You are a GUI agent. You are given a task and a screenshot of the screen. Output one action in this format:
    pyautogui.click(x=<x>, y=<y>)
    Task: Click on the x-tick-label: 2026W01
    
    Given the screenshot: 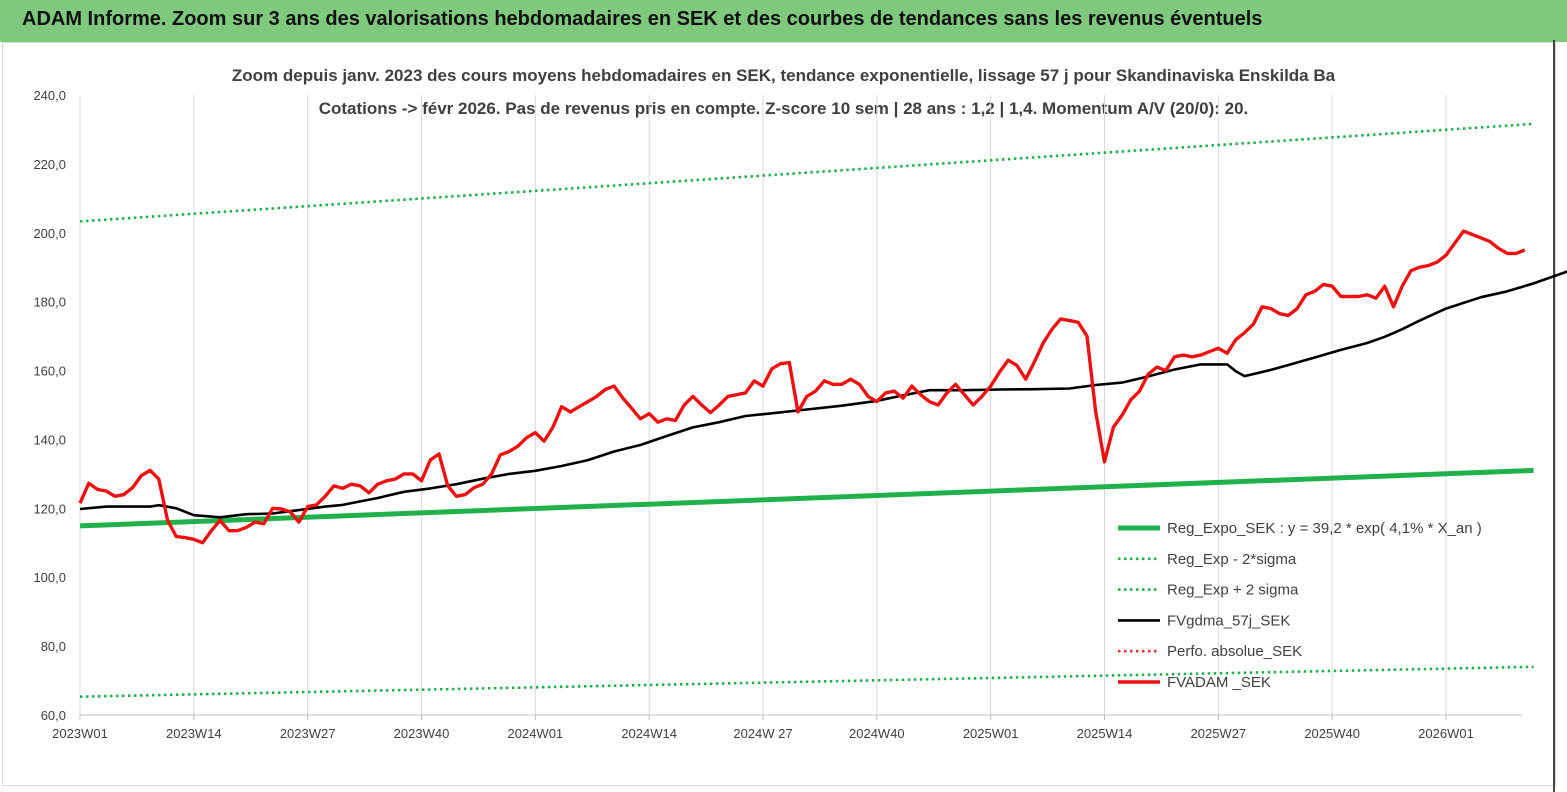 What is the action you would take?
    pyautogui.click(x=1446, y=733)
    